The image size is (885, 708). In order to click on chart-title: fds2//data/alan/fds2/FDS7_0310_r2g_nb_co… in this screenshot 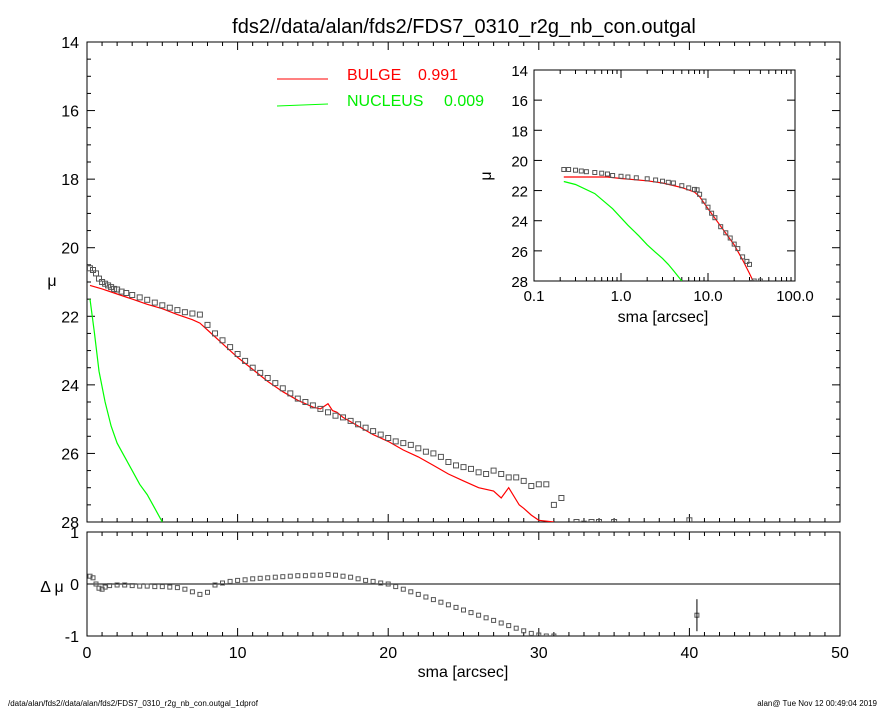, I will do `click(464, 27)`.